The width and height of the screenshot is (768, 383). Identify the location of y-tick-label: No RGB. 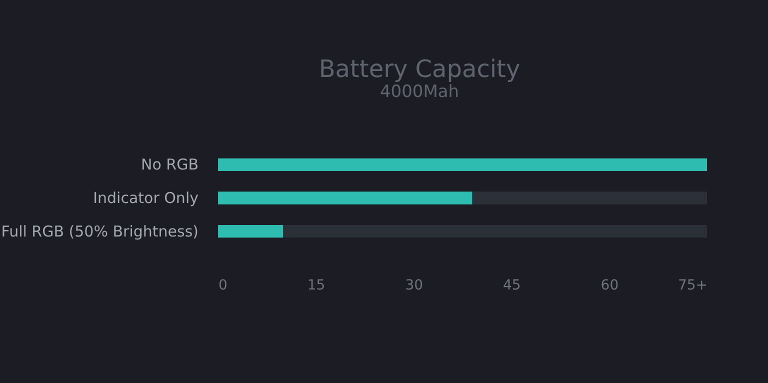
(169, 165).